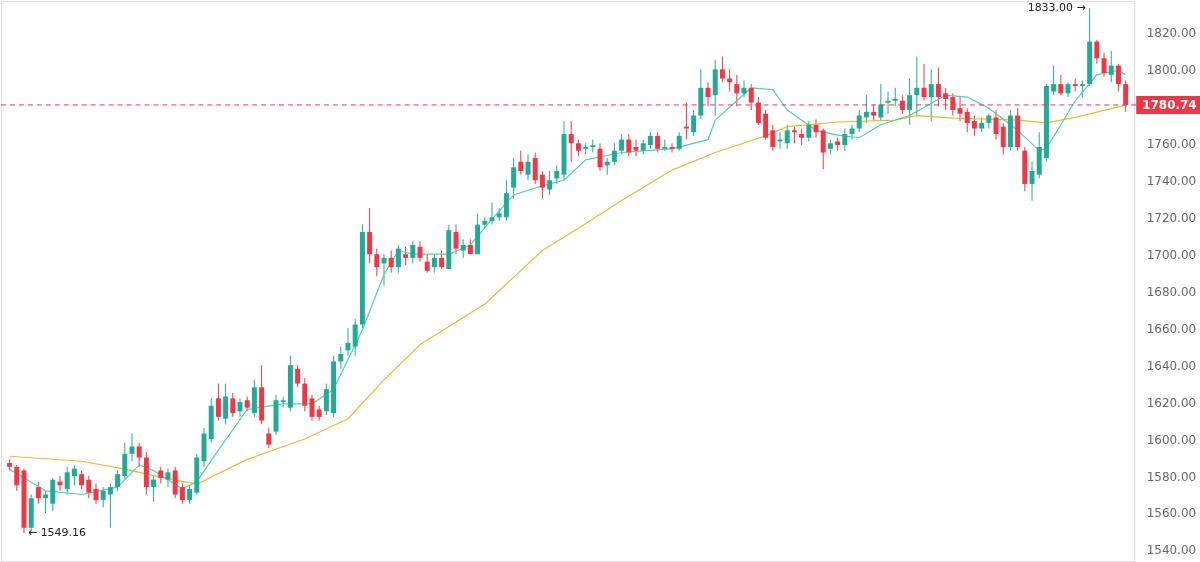 The width and height of the screenshot is (1200, 562). What do you see at coordinates (1169, 104) in the screenshot?
I see `ref-line-label: 1780.74` at bounding box center [1169, 104].